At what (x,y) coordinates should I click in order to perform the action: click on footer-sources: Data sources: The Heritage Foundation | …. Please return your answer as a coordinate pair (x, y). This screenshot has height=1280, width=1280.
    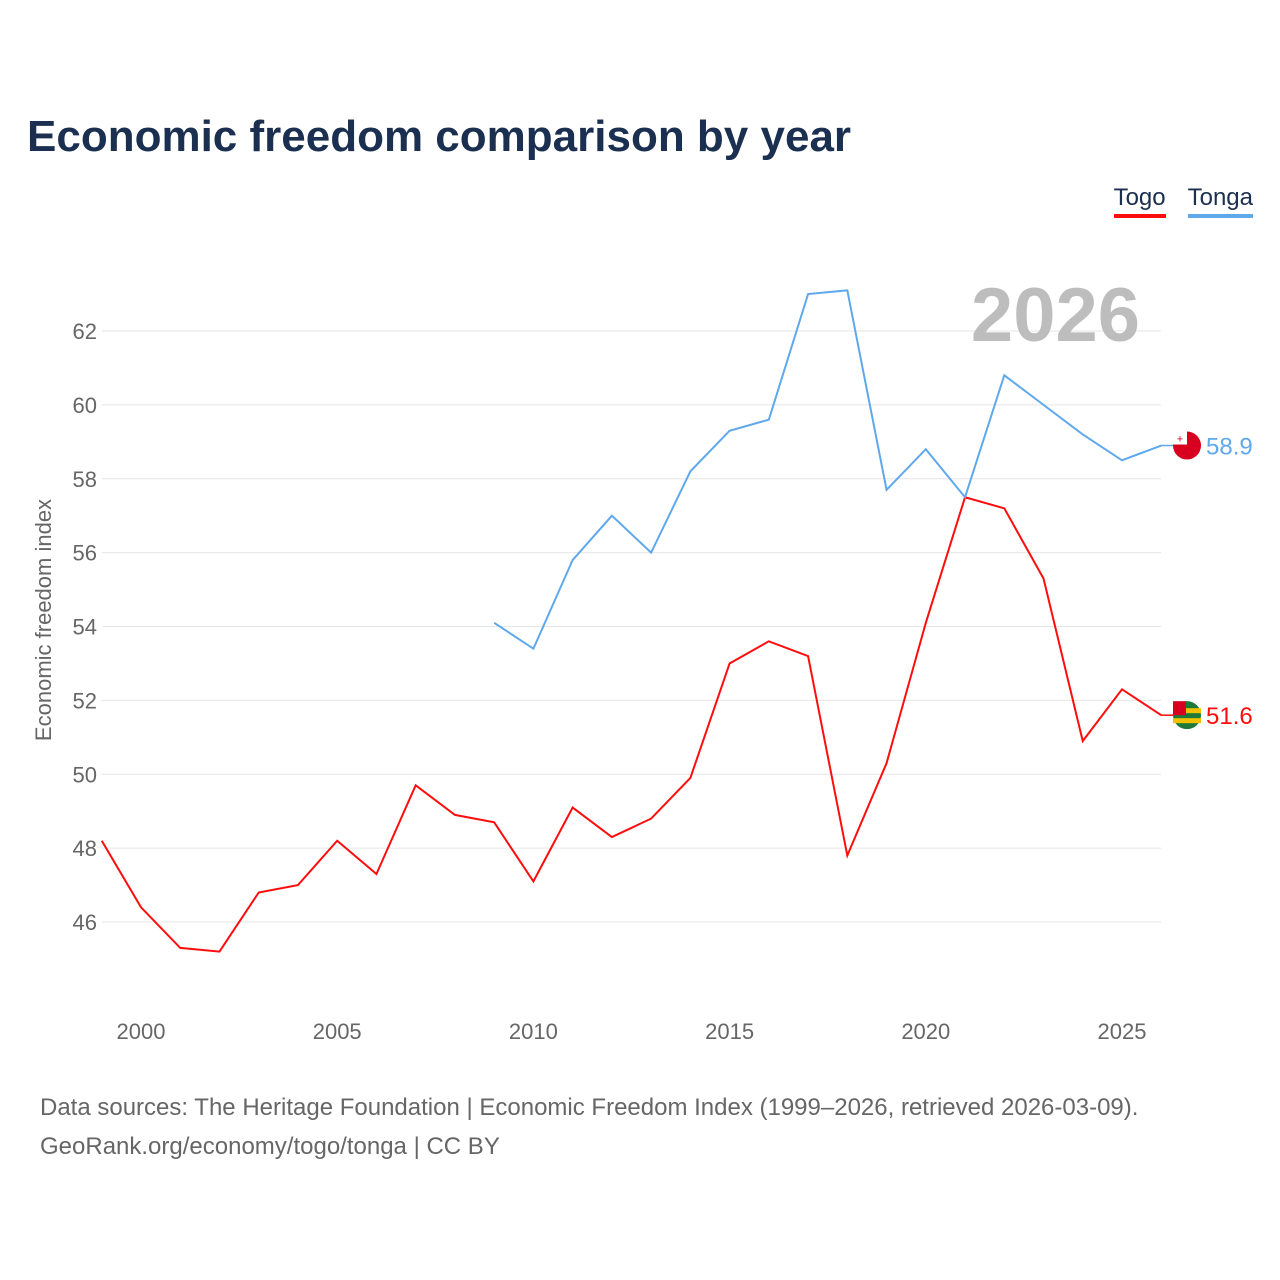
    Looking at the image, I should click on (589, 1107).